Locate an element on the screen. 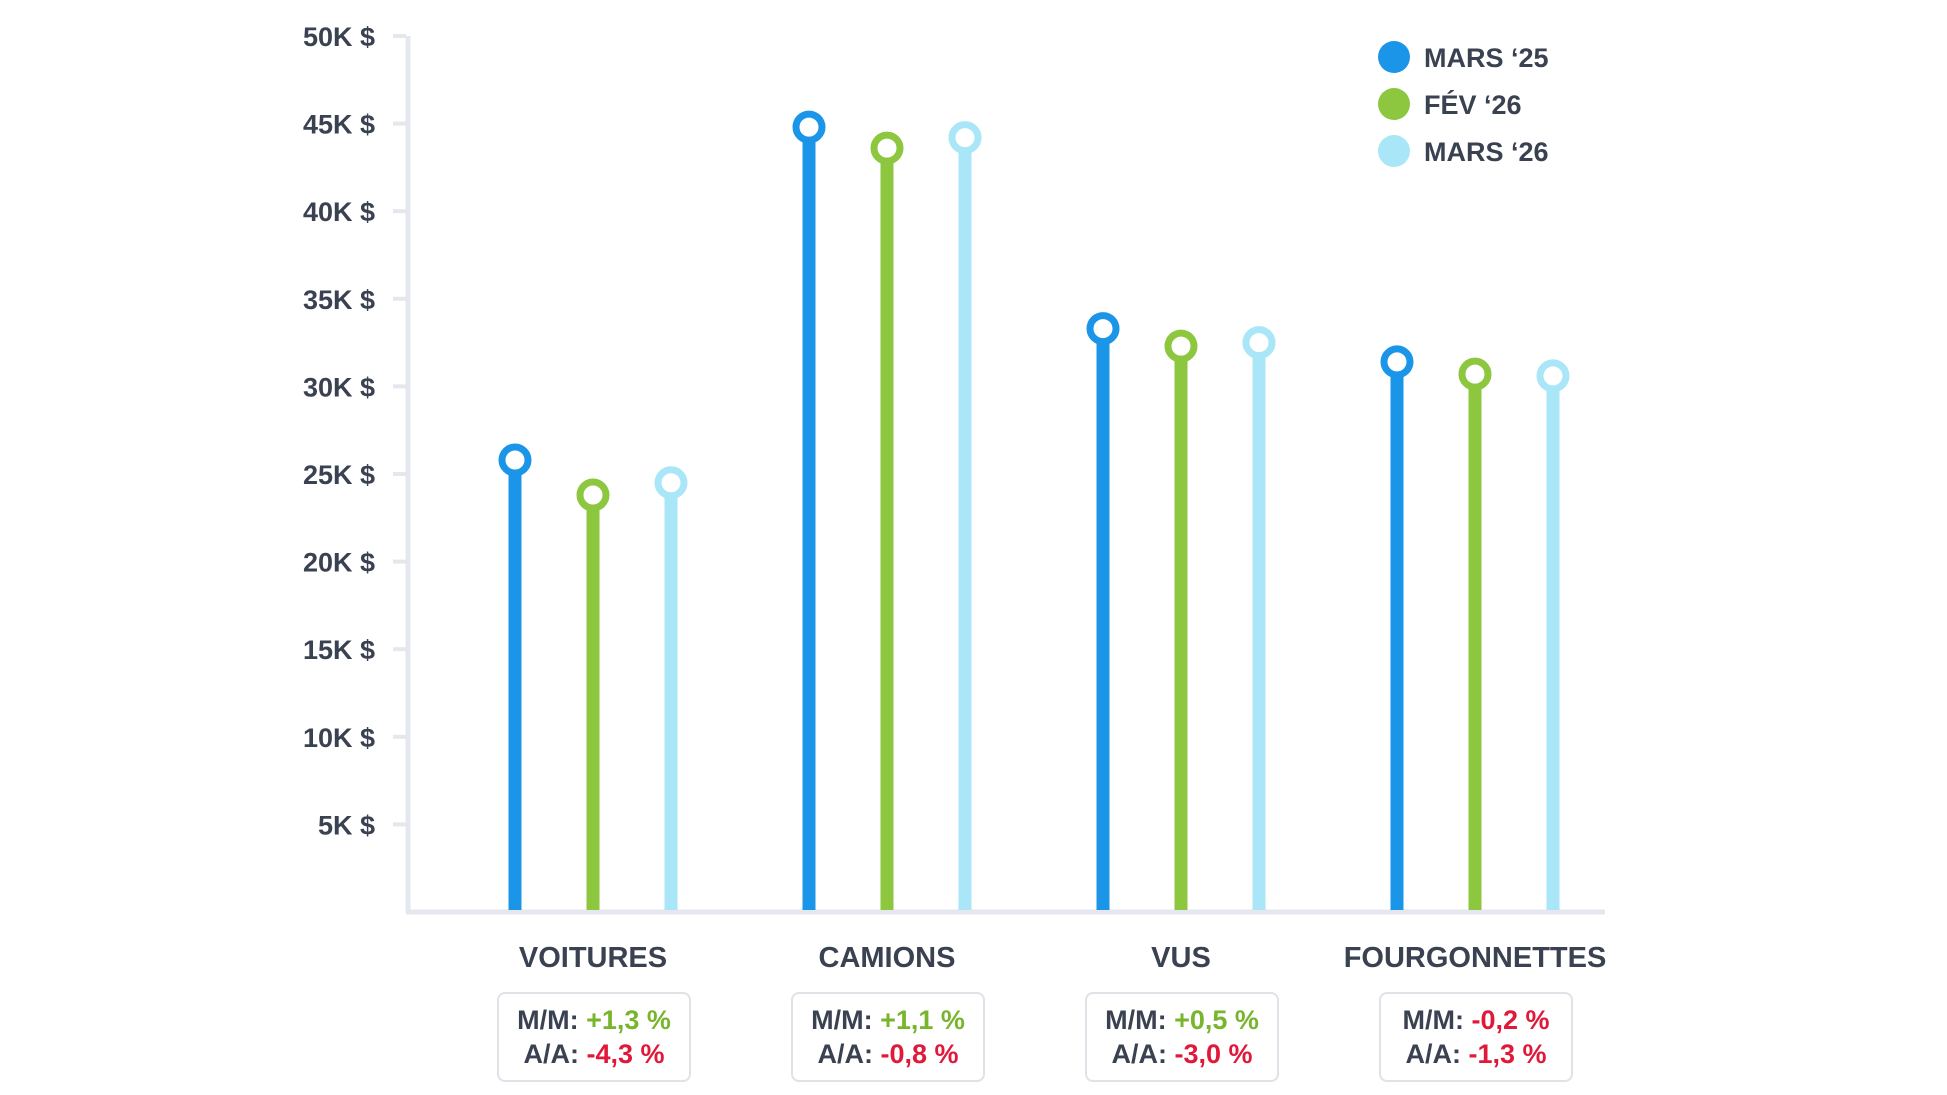 The image size is (1947, 1095). legend-label: MARS ‘25 is located at coordinates (1486, 58).